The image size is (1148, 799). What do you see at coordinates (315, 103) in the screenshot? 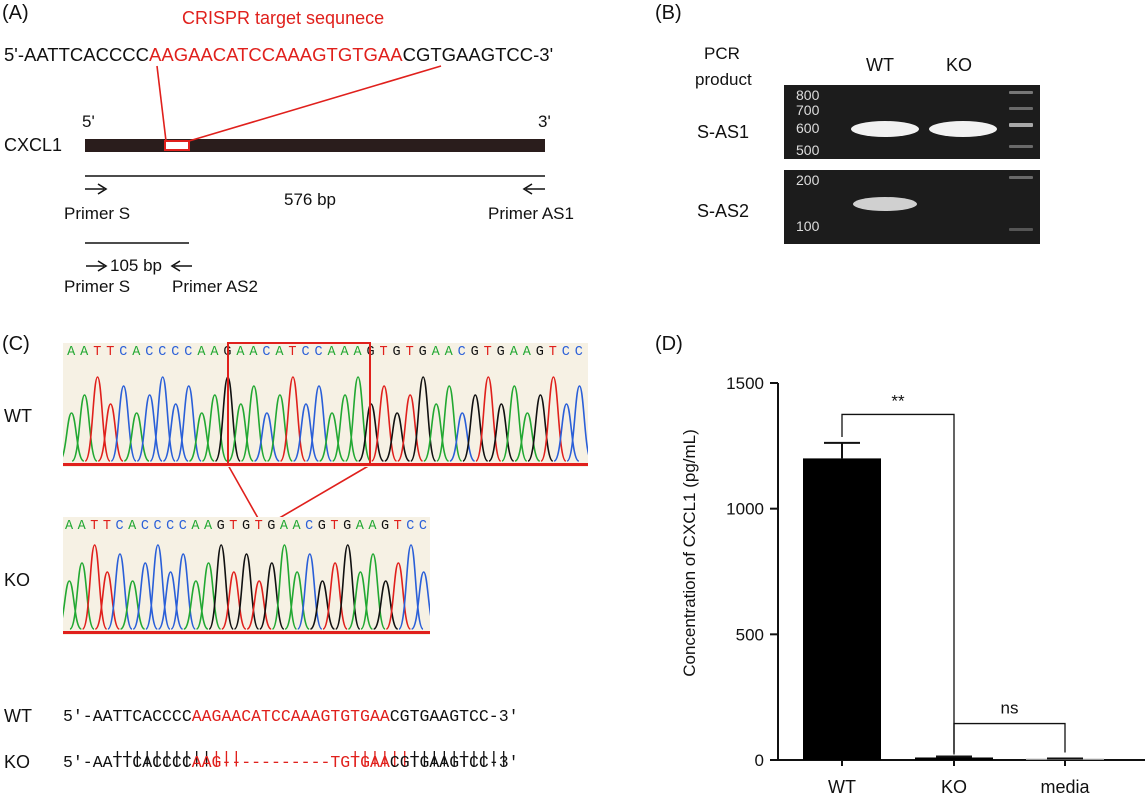
I see `zoom-line-right` at bounding box center [315, 103].